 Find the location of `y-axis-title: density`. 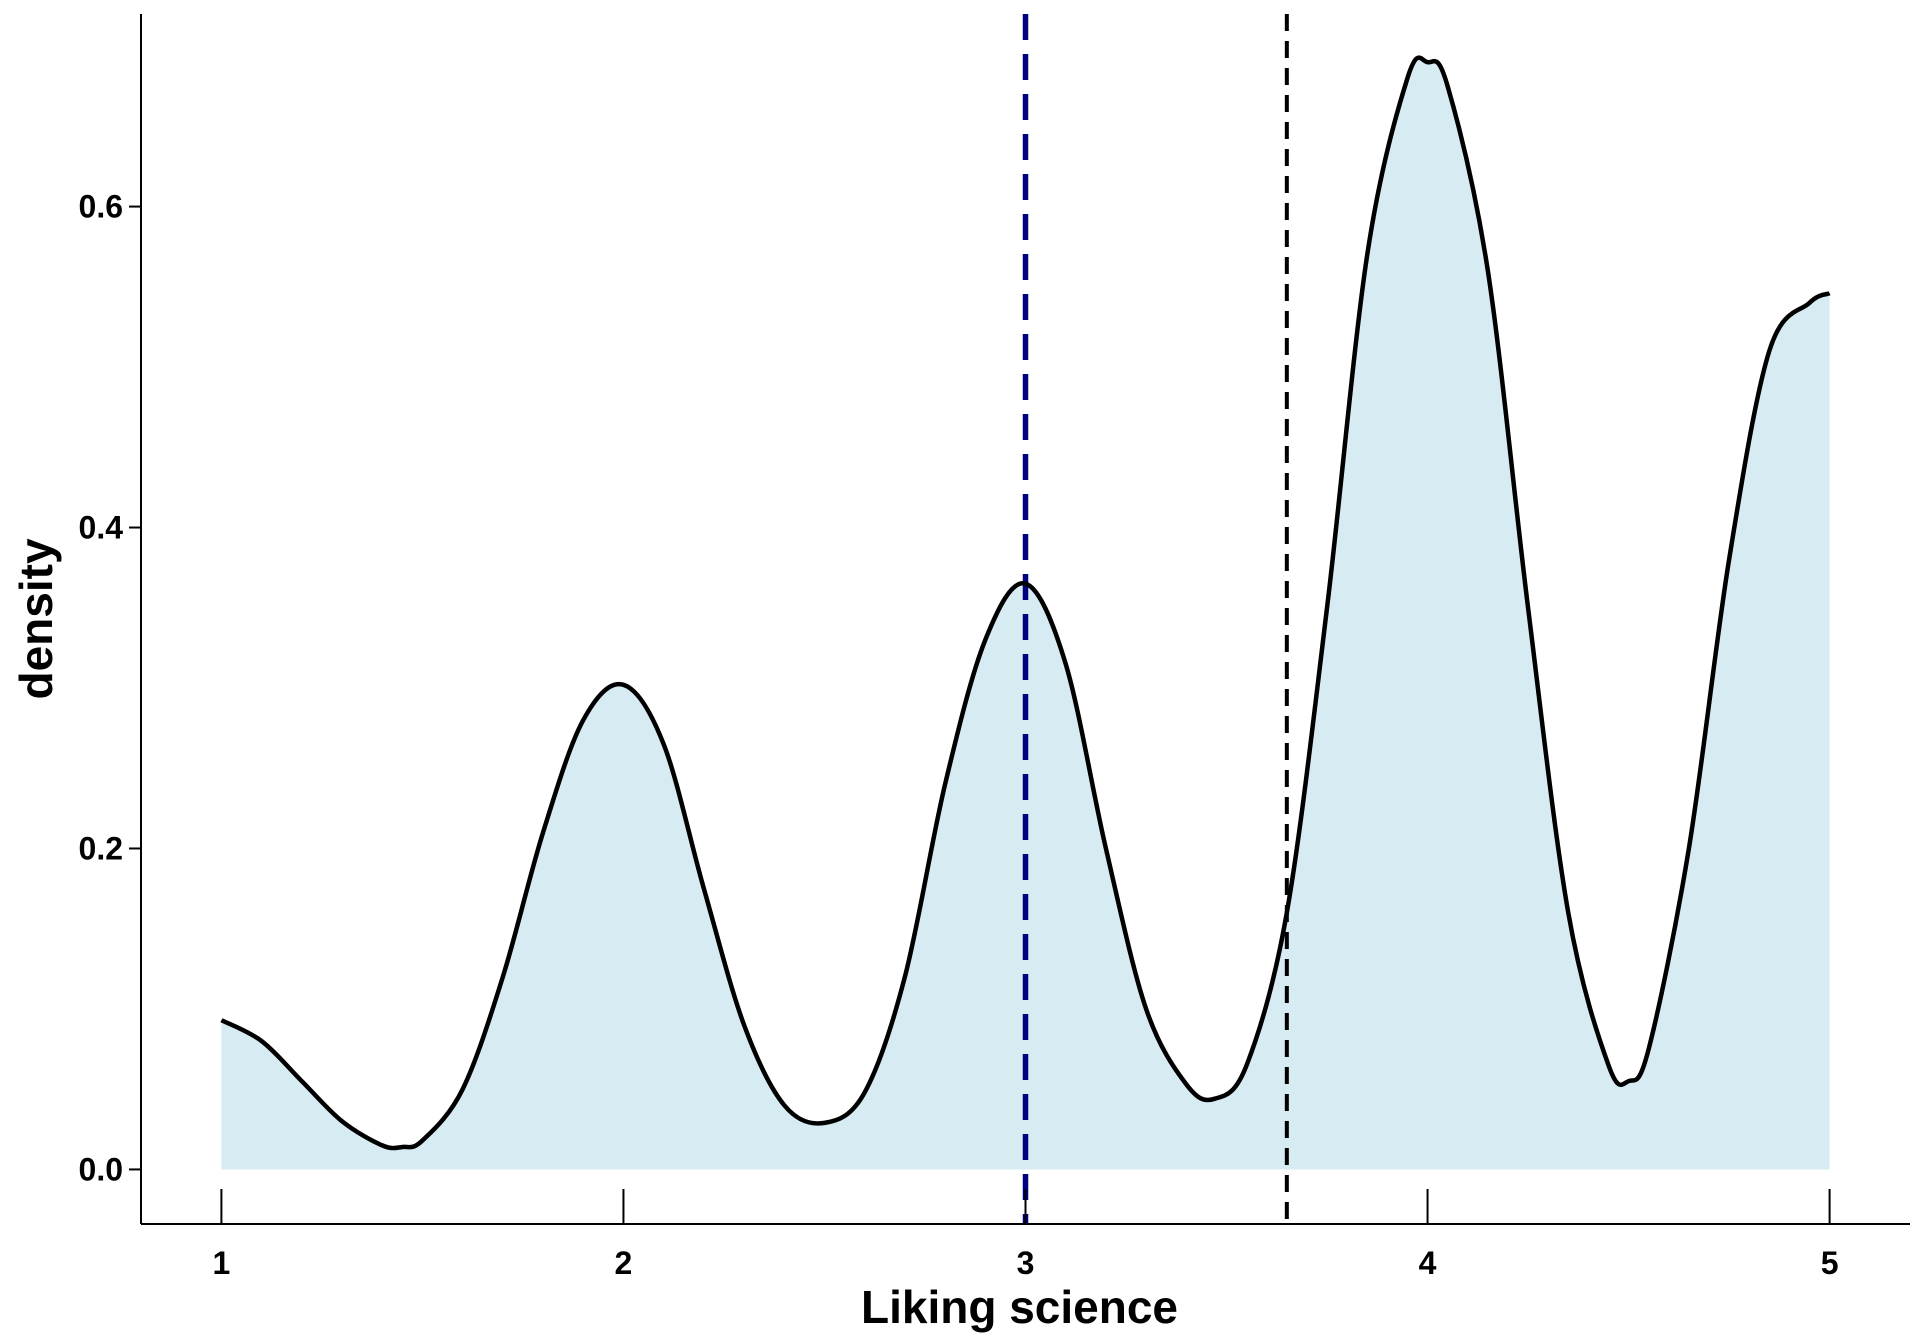

y-axis-title: density is located at coordinates (36, 618).